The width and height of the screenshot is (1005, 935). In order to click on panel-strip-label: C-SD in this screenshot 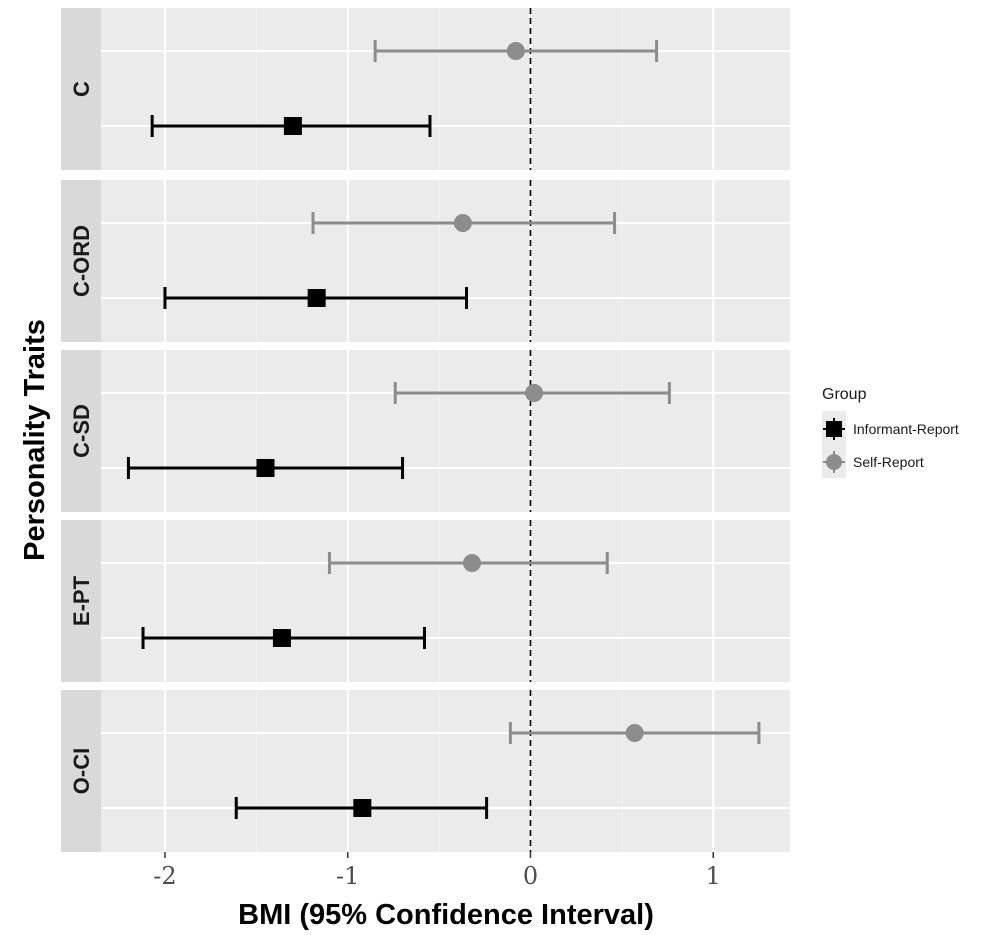, I will do `click(81, 431)`.